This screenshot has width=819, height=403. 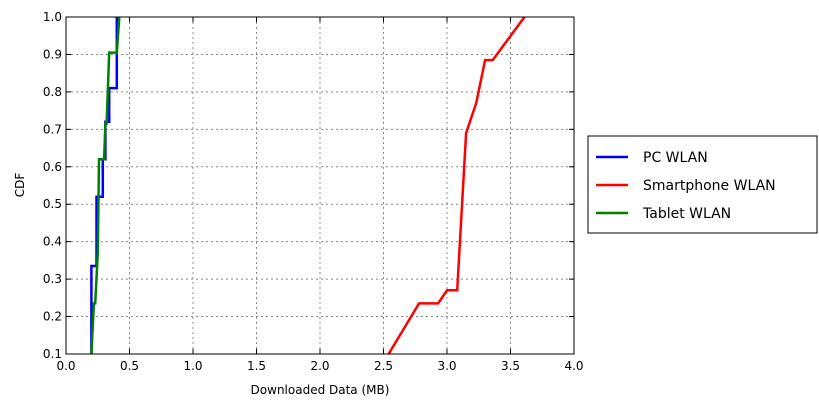 What do you see at coordinates (192, 366) in the screenshot?
I see `x-tick-label: 1.0` at bounding box center [192, 366].